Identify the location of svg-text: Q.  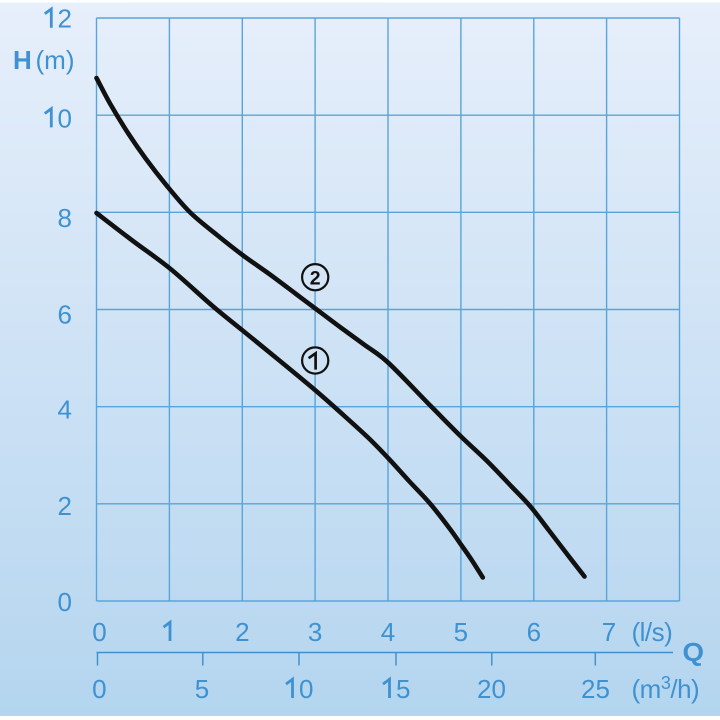
(694, 652).